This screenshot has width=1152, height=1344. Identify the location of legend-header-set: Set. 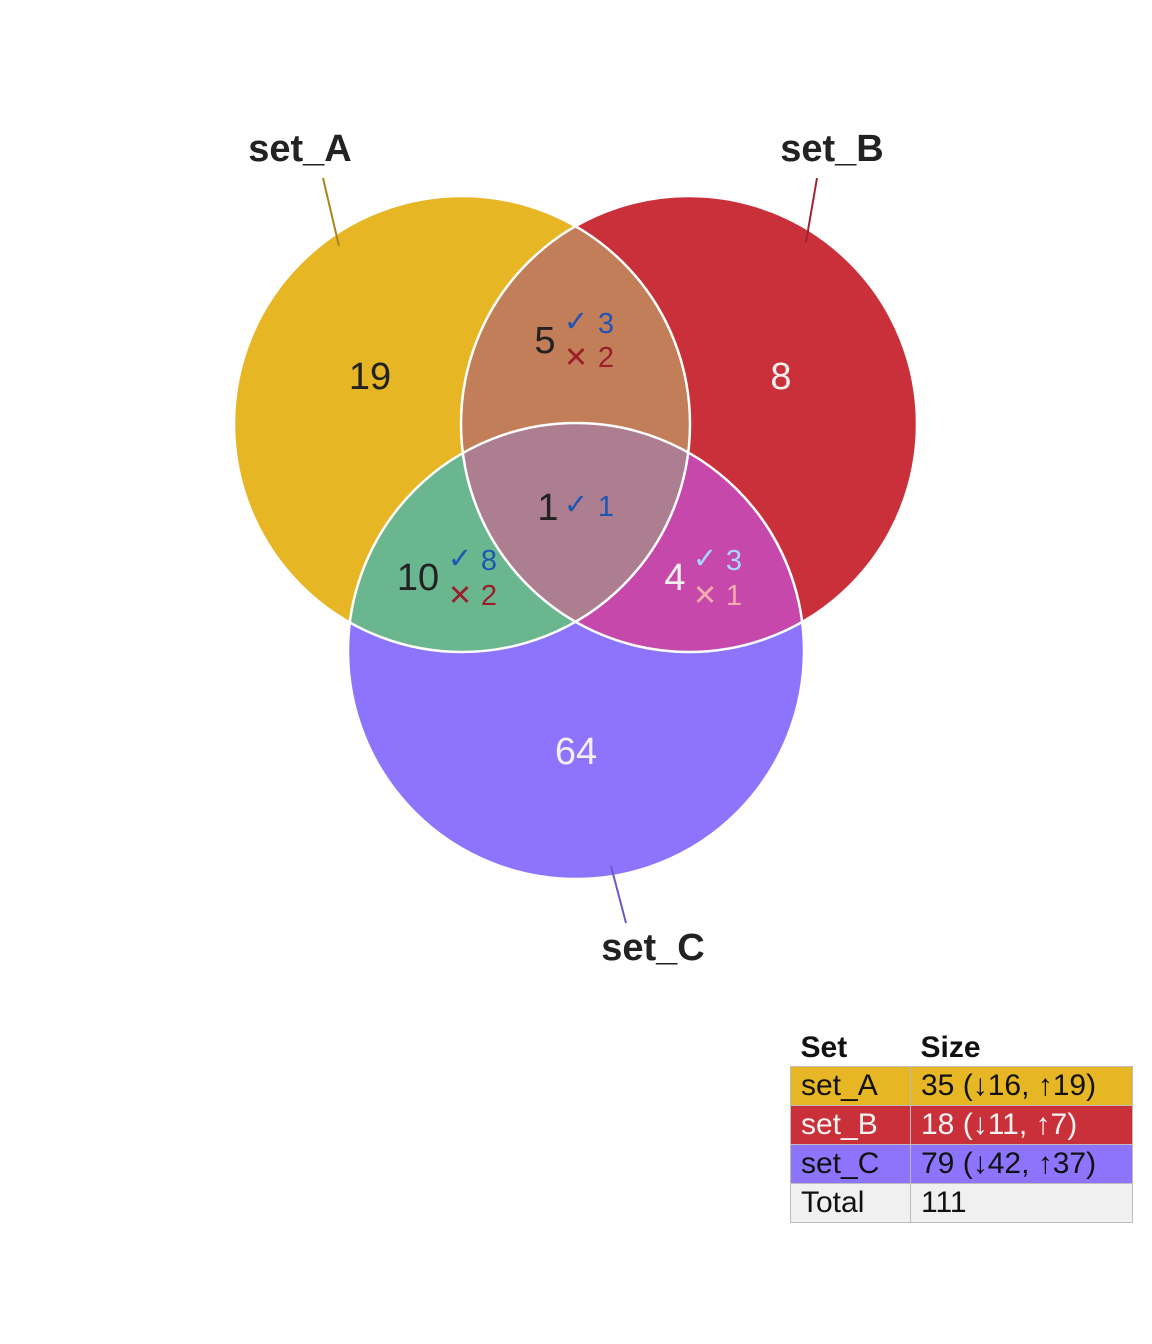
(824, 1047).